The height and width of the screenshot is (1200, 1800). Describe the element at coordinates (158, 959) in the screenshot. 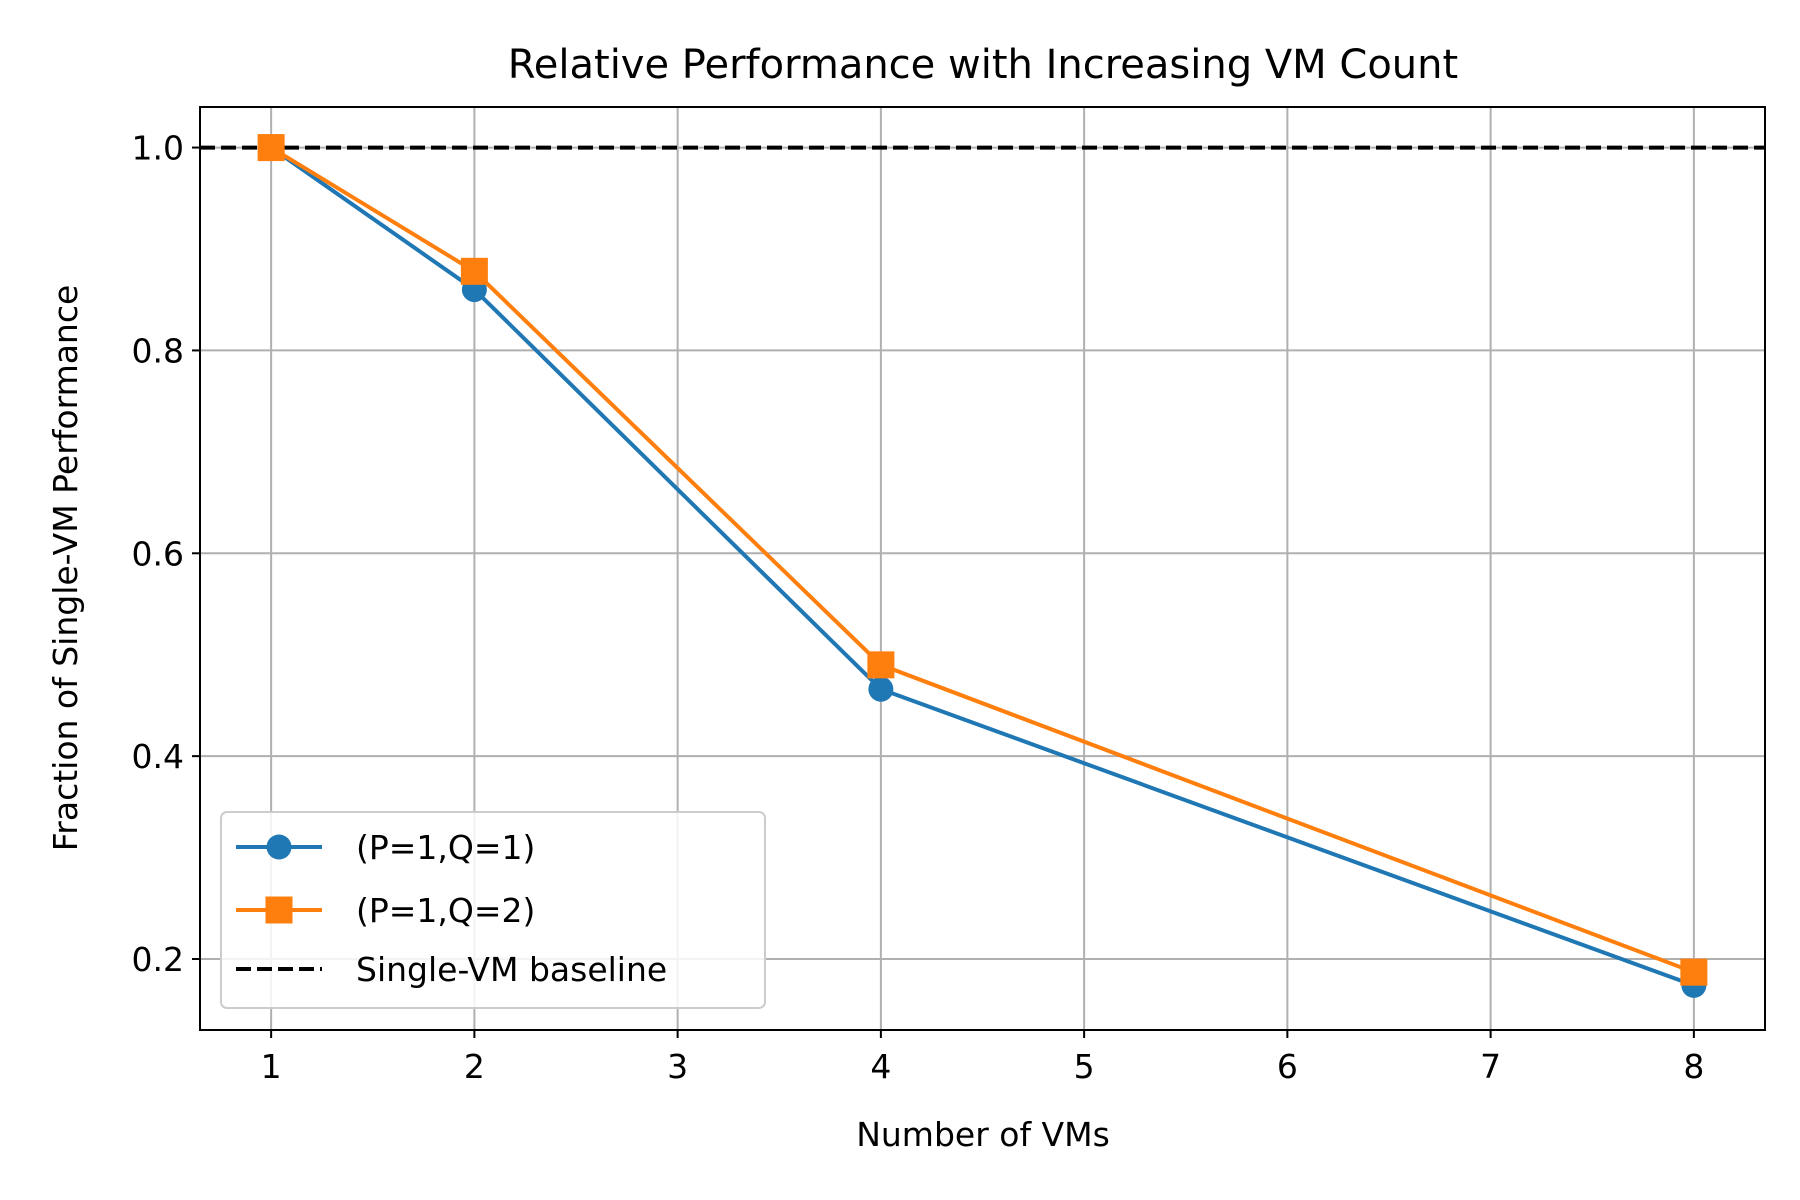

I see `y-tick-label: 0.2` at that location.